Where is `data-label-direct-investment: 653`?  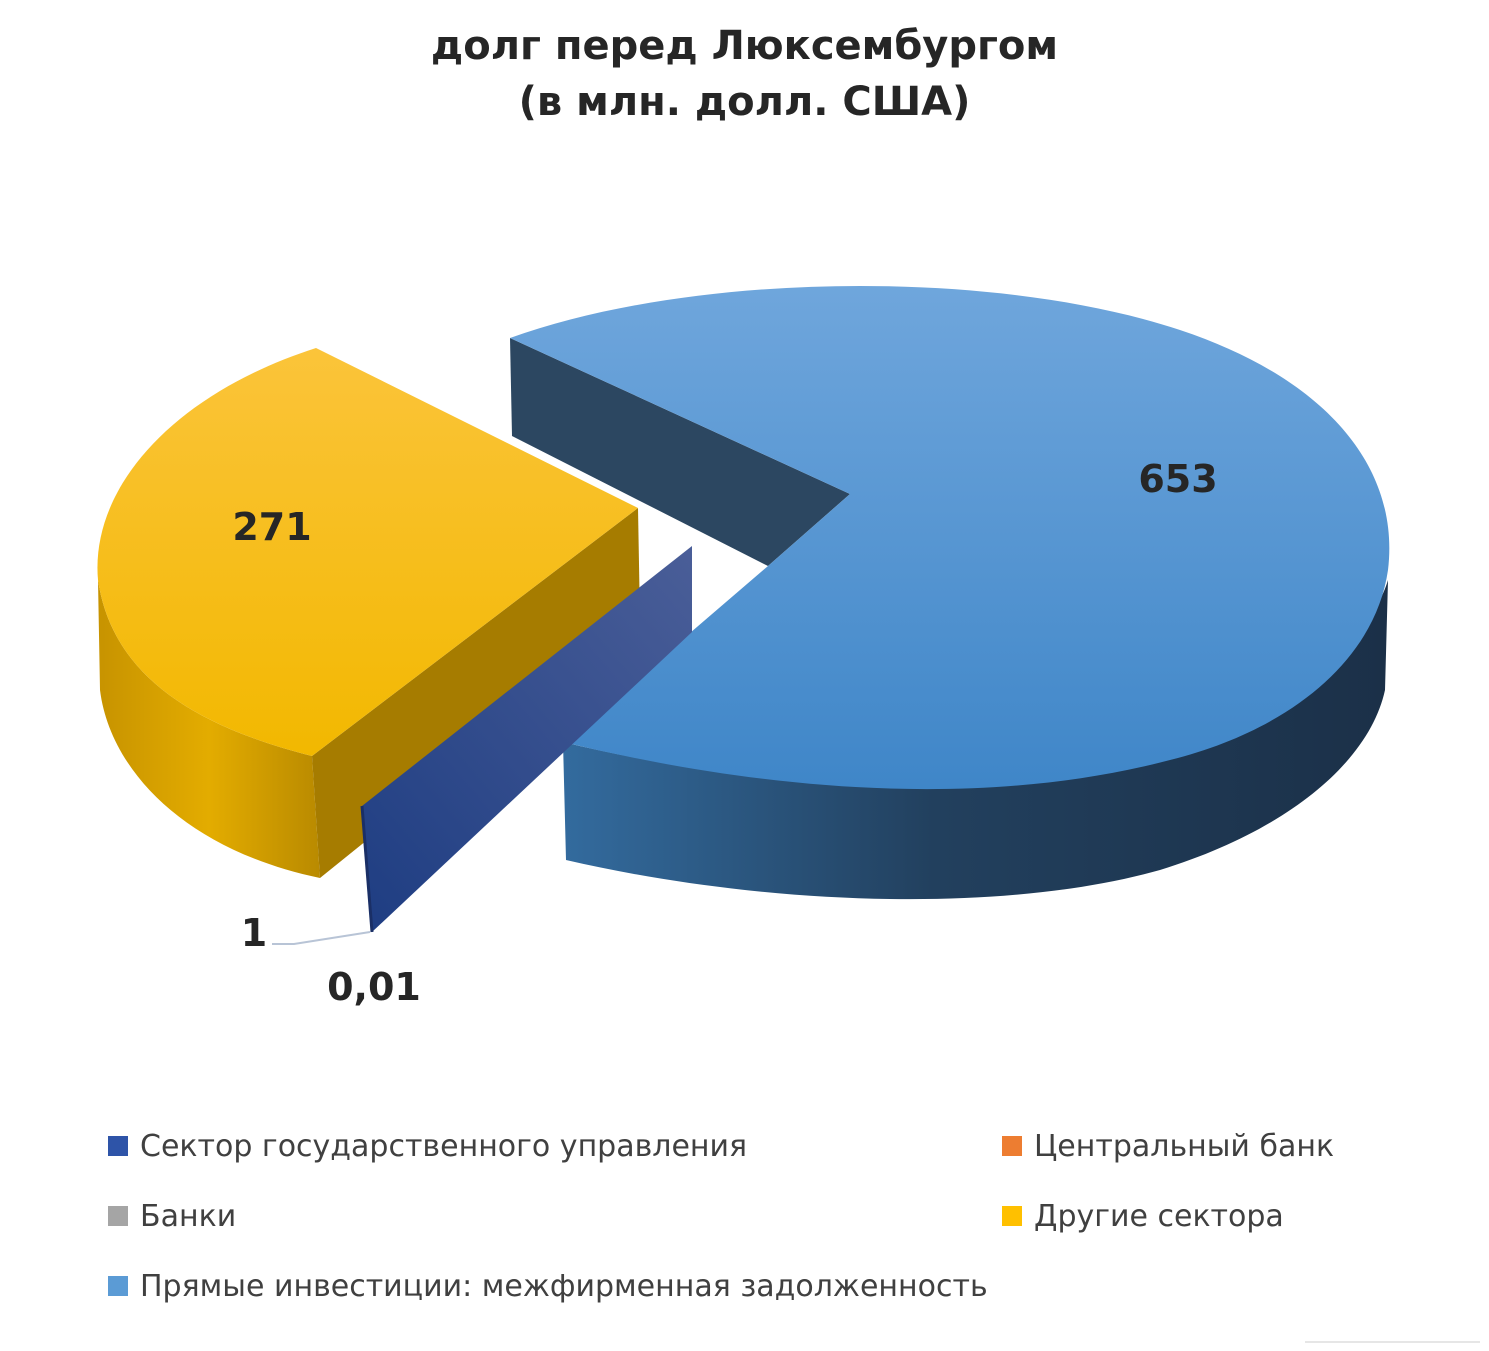 data-label-direct-investment: 653 is located at coordinates (1177, 479).